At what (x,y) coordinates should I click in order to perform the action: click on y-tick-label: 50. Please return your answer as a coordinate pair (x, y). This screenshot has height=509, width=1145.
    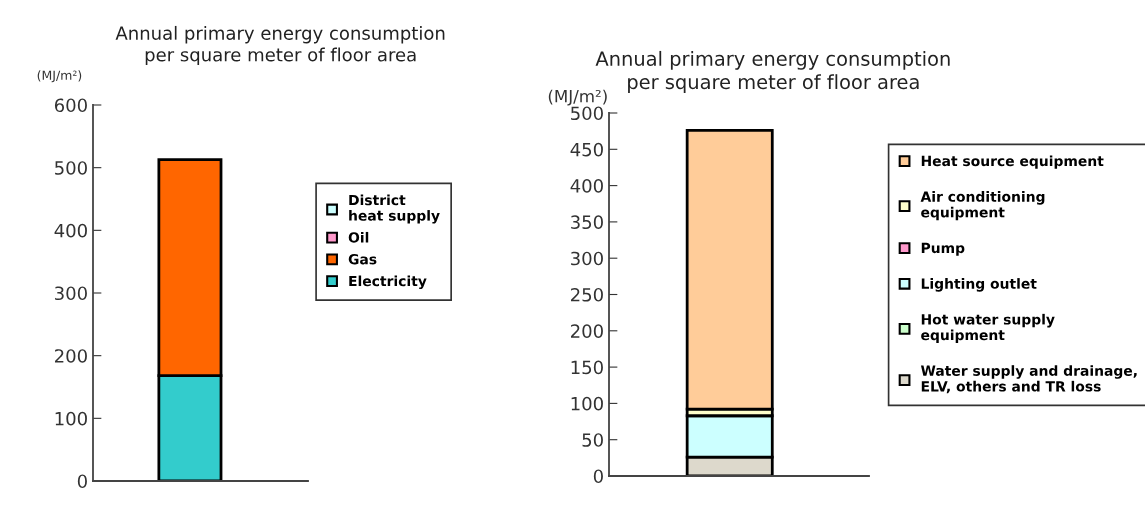
    Looking at the image, I should click on (592, 440).